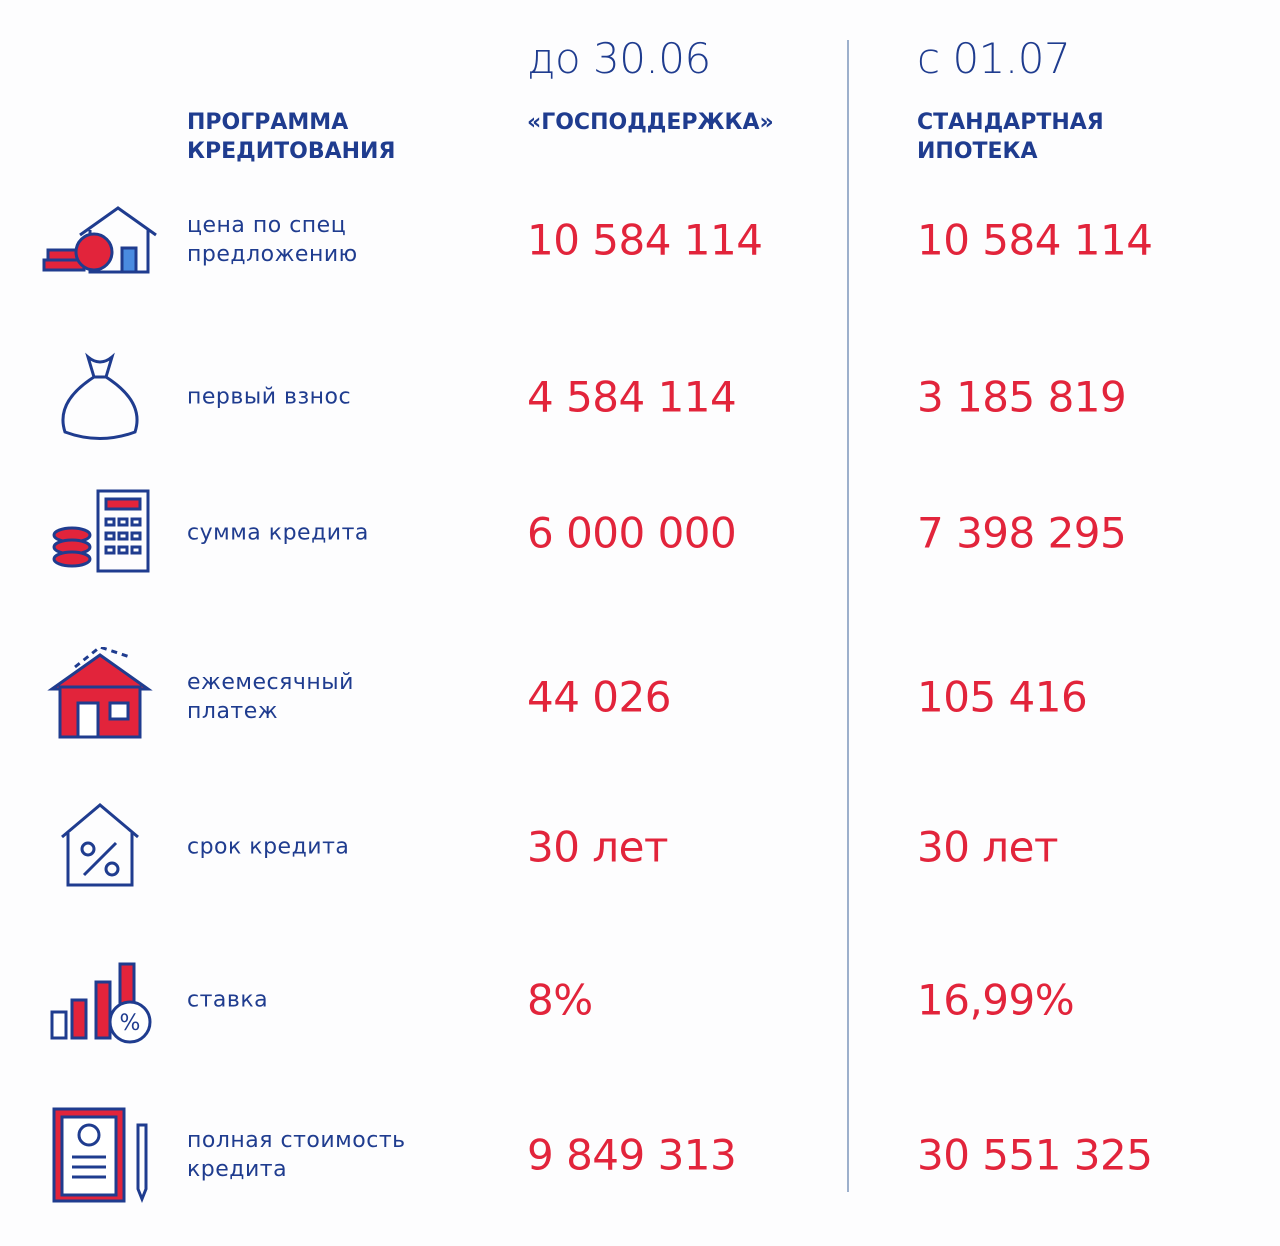 This screenshot has height=1246, width=1280. What do you see at coordinates (632, 1155) in the screenshot?
I see `row-value: 9 849 313` at bounding box center [632, 1155].